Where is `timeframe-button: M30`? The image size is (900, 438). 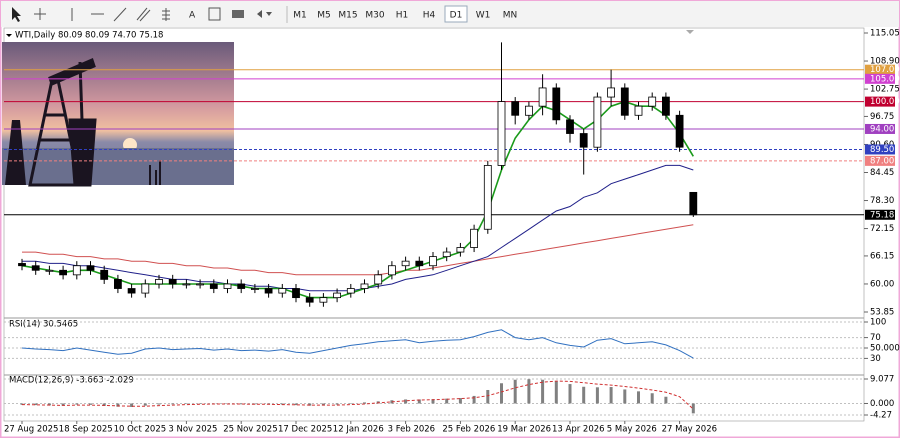
timeframe-button: M30 is located at coordinates (374, 16).